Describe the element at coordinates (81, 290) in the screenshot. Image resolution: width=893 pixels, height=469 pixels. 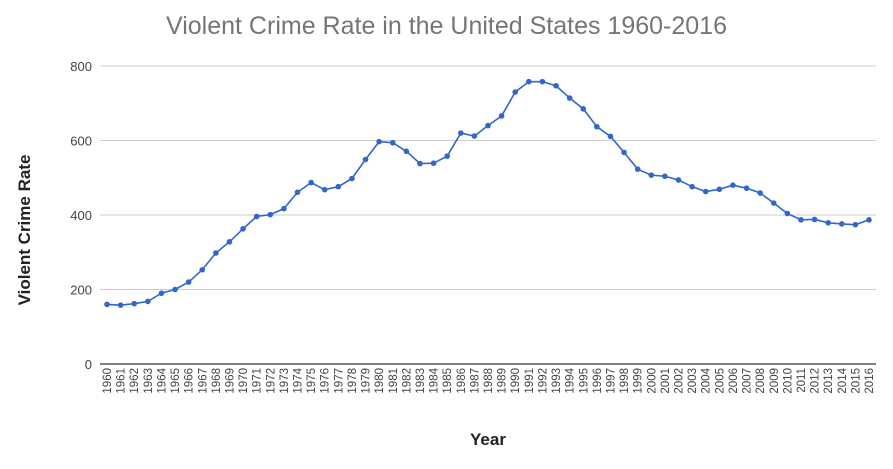
I see `y-tick-label: 200` at that location.